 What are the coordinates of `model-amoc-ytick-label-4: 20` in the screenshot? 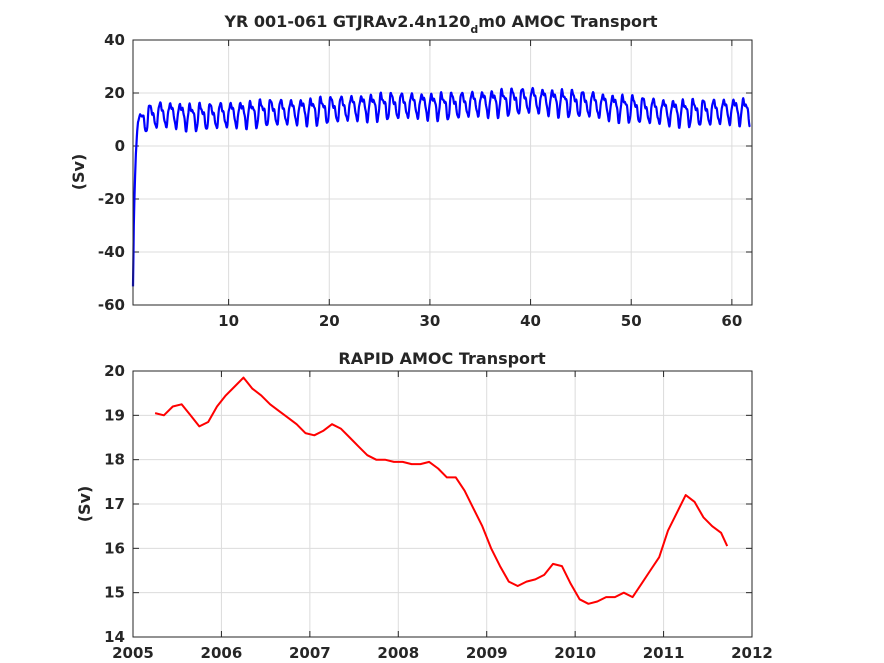 It's located at (114, 93).